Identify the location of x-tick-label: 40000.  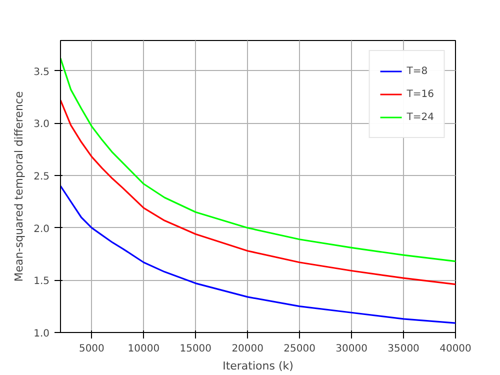
(456, 349).